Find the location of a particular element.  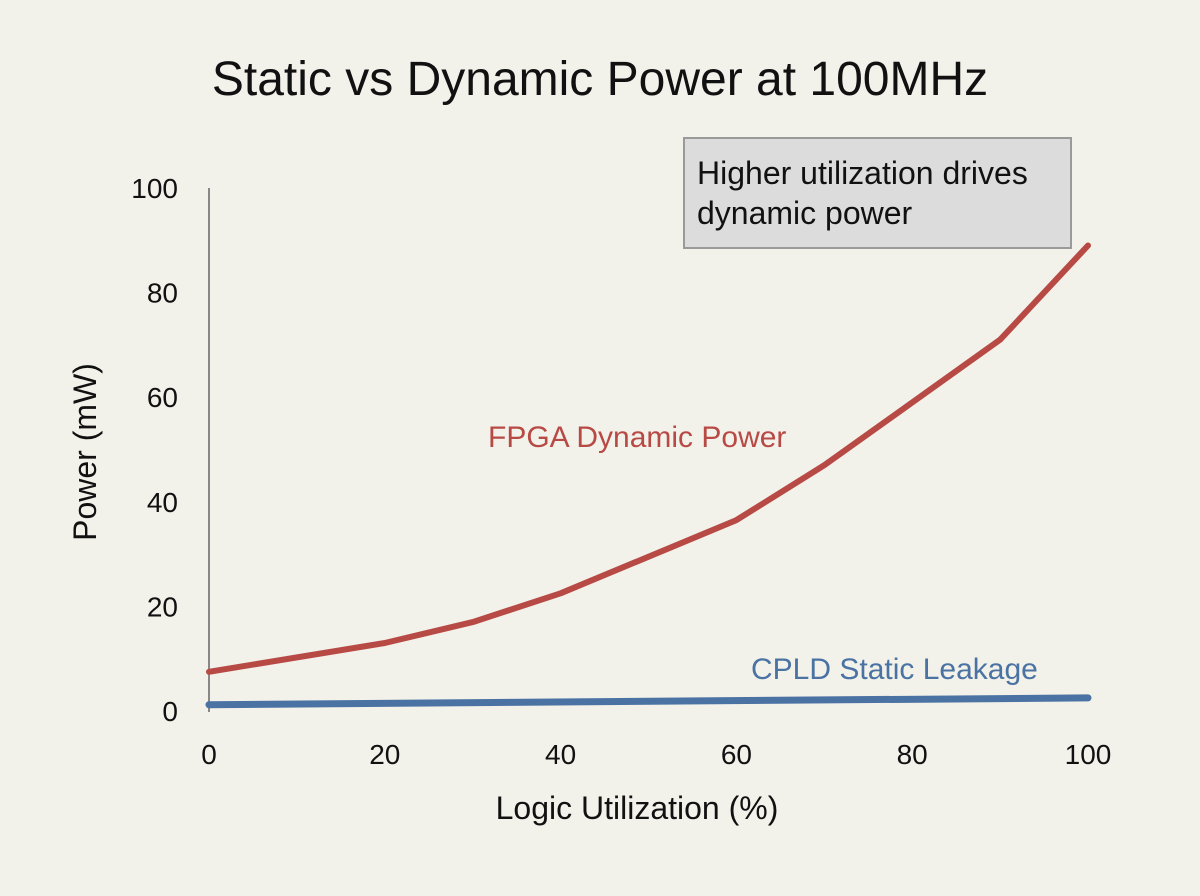

series-label-cpld: CPLD Static Leakage is located at coordinates (894, 669).